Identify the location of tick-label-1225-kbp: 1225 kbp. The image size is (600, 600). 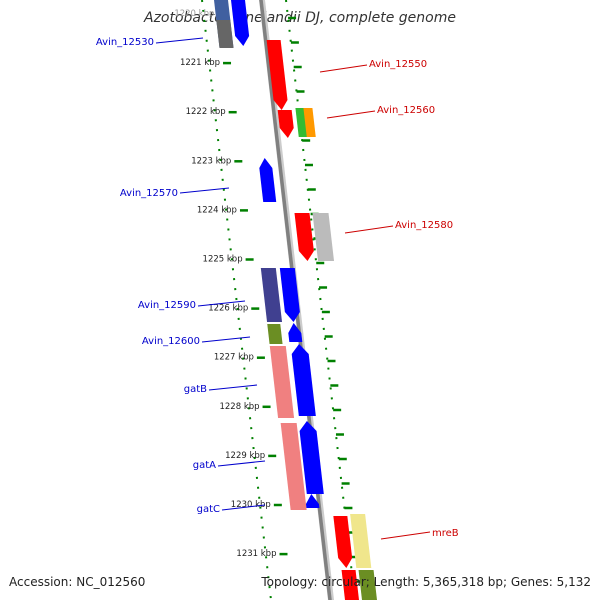
(223, 260).